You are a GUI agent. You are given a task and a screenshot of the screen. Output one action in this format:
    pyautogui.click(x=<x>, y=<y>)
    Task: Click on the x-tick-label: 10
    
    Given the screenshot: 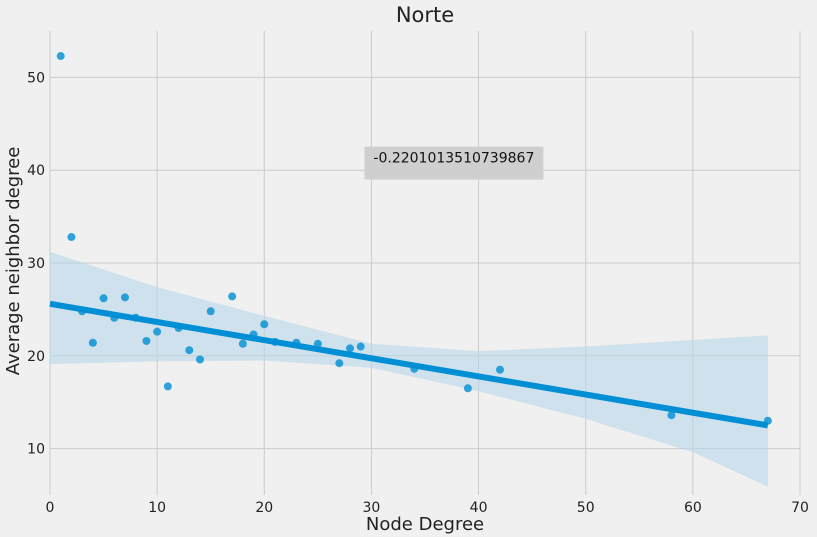 What is the action you would take?
    pyautogui.click(x=157, y=508)
    